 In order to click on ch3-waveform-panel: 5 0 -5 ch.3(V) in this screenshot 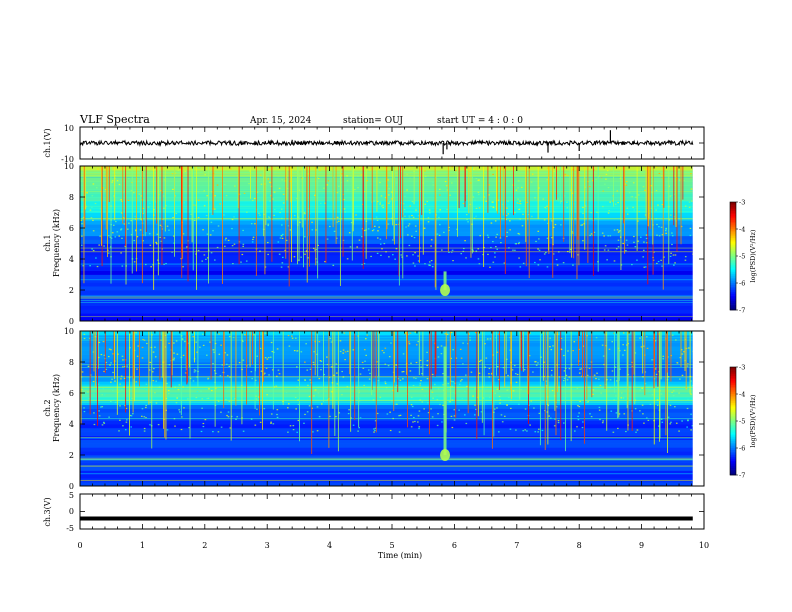, I will do `click(374, 512)`.